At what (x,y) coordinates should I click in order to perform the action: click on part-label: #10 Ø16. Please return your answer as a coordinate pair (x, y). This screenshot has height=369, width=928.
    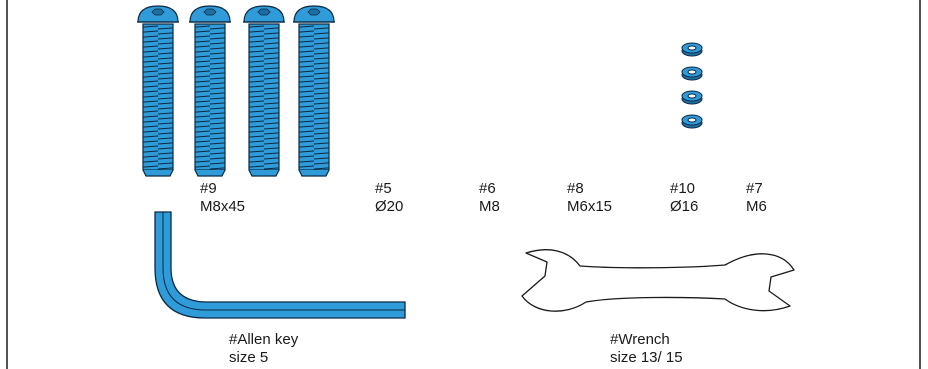
    Looking at the image, I should click on (684, 198).